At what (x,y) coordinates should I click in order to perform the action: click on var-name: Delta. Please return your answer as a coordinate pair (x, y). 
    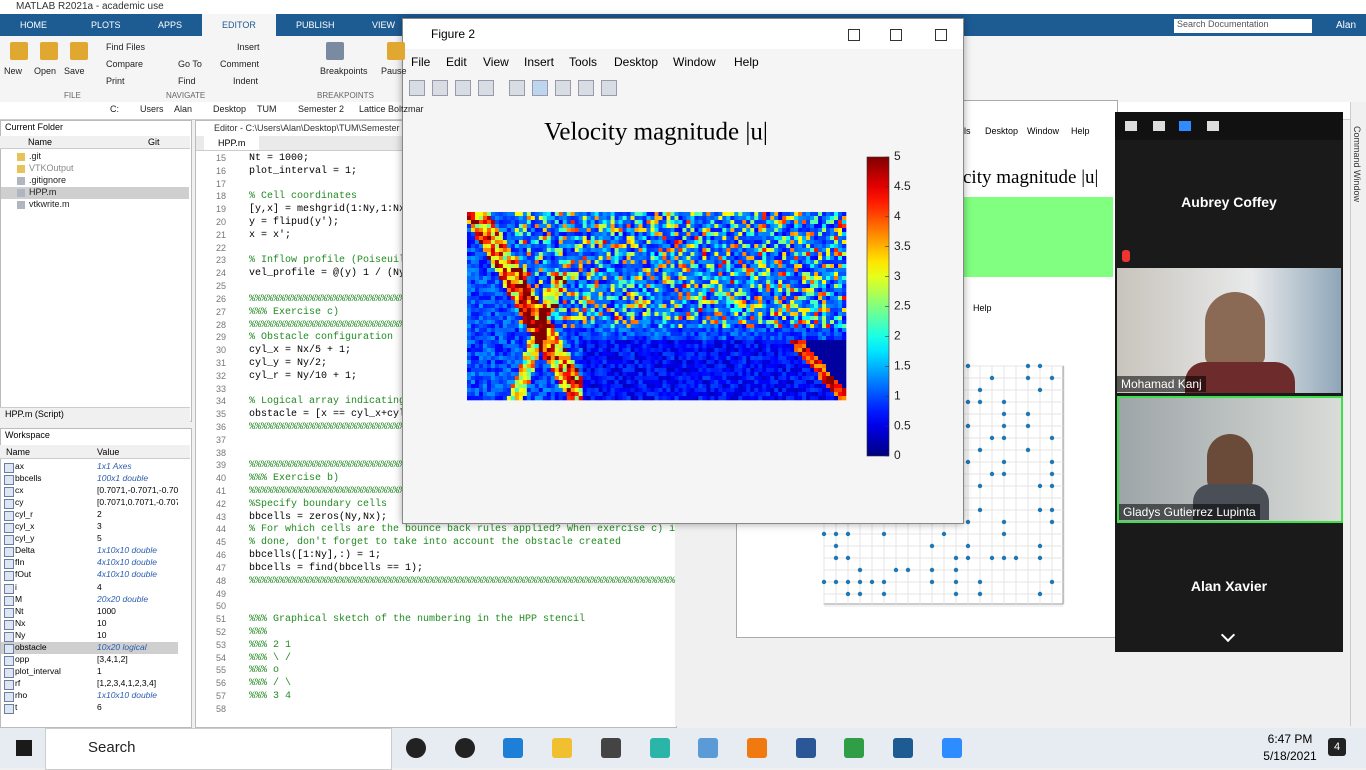
    Looking at the image, I should click on (25, 550).